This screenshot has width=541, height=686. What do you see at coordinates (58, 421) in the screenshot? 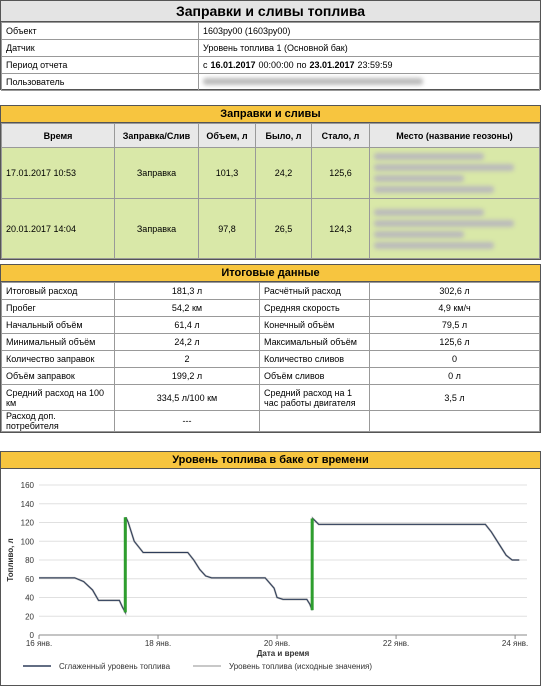
I see `summary-label: Расход доп. потребителя` at bounding box center [58, 421].